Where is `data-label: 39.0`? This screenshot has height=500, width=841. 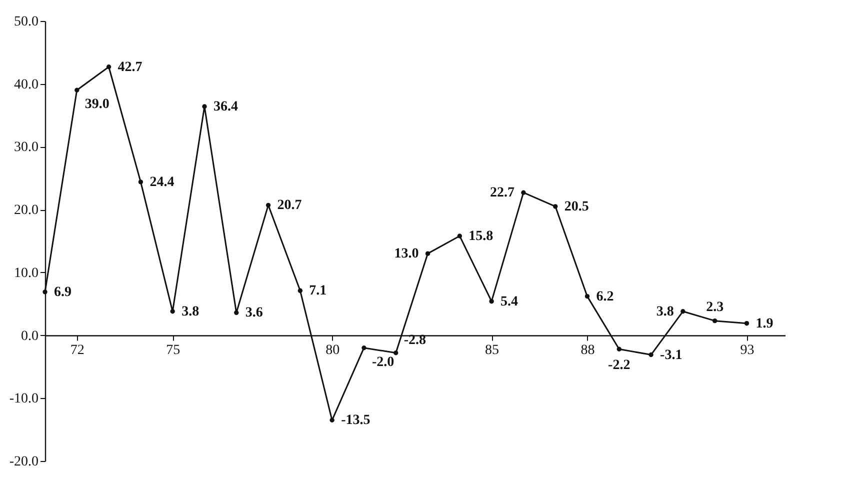
data-label: 39.0 is located at coordinates (97, 104).